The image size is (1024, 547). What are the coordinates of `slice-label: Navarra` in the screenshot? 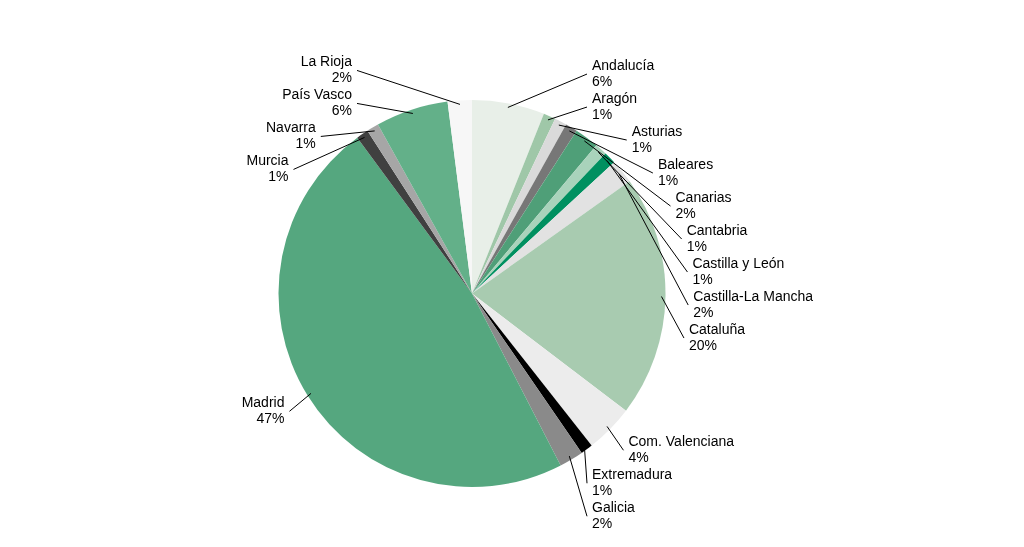 It's located at (291, 127).